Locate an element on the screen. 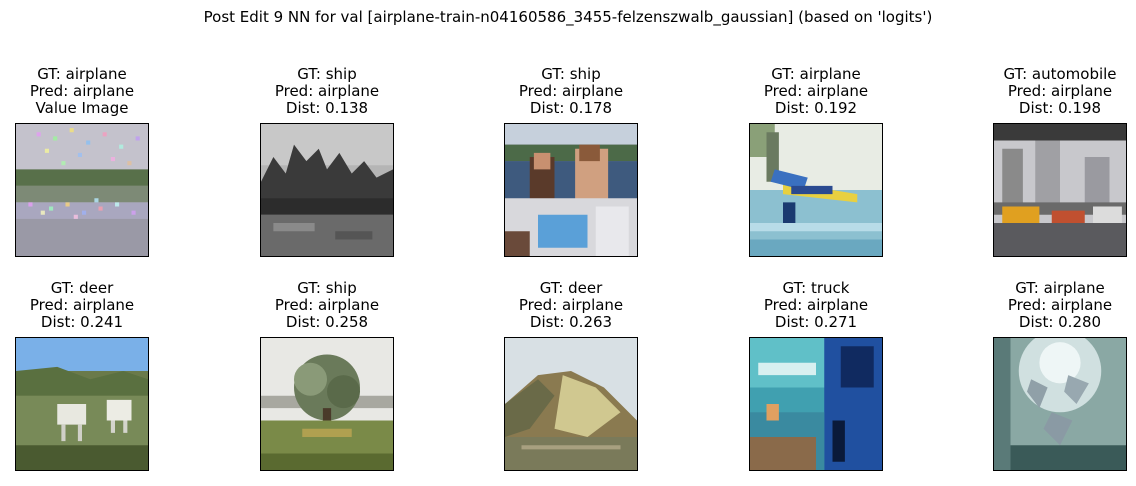  gt-label: GT: automobile is located at coordinates (1060, 74).